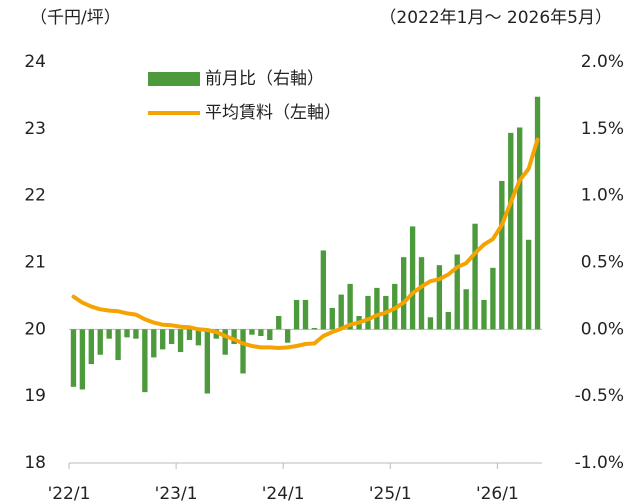 Image resolution: width=642 pixels, height=504 pixels. Describe the element at coordinates (35, 463) in the screenshot. I see `y-tick-label: 18` at that location.